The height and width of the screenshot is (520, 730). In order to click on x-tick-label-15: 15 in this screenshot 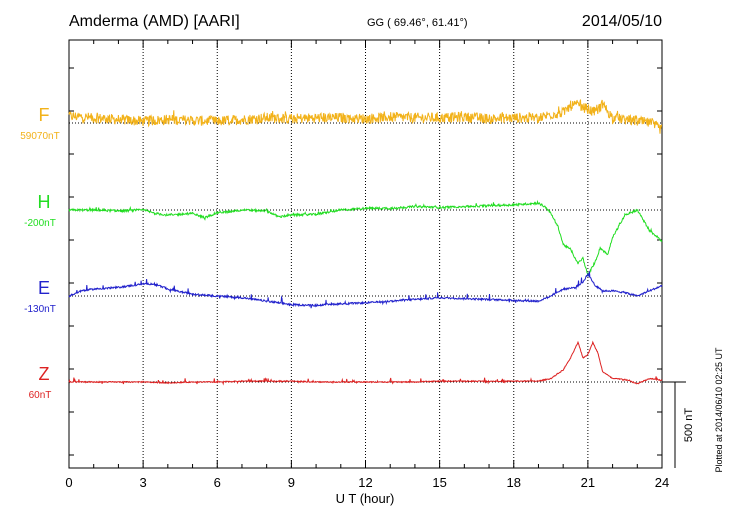, I will do `click(439, 482)`.